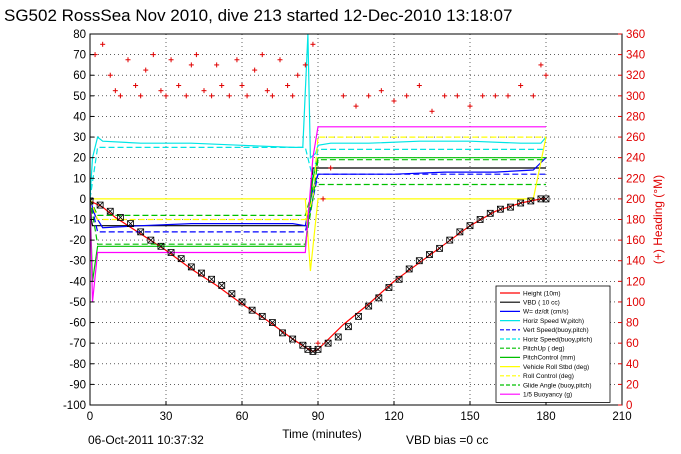  What do you see at coordinates (544, 349) in the screenshot?
I see `legend-entry: PitchUp ( deg)` at bounding box center [544, 349].